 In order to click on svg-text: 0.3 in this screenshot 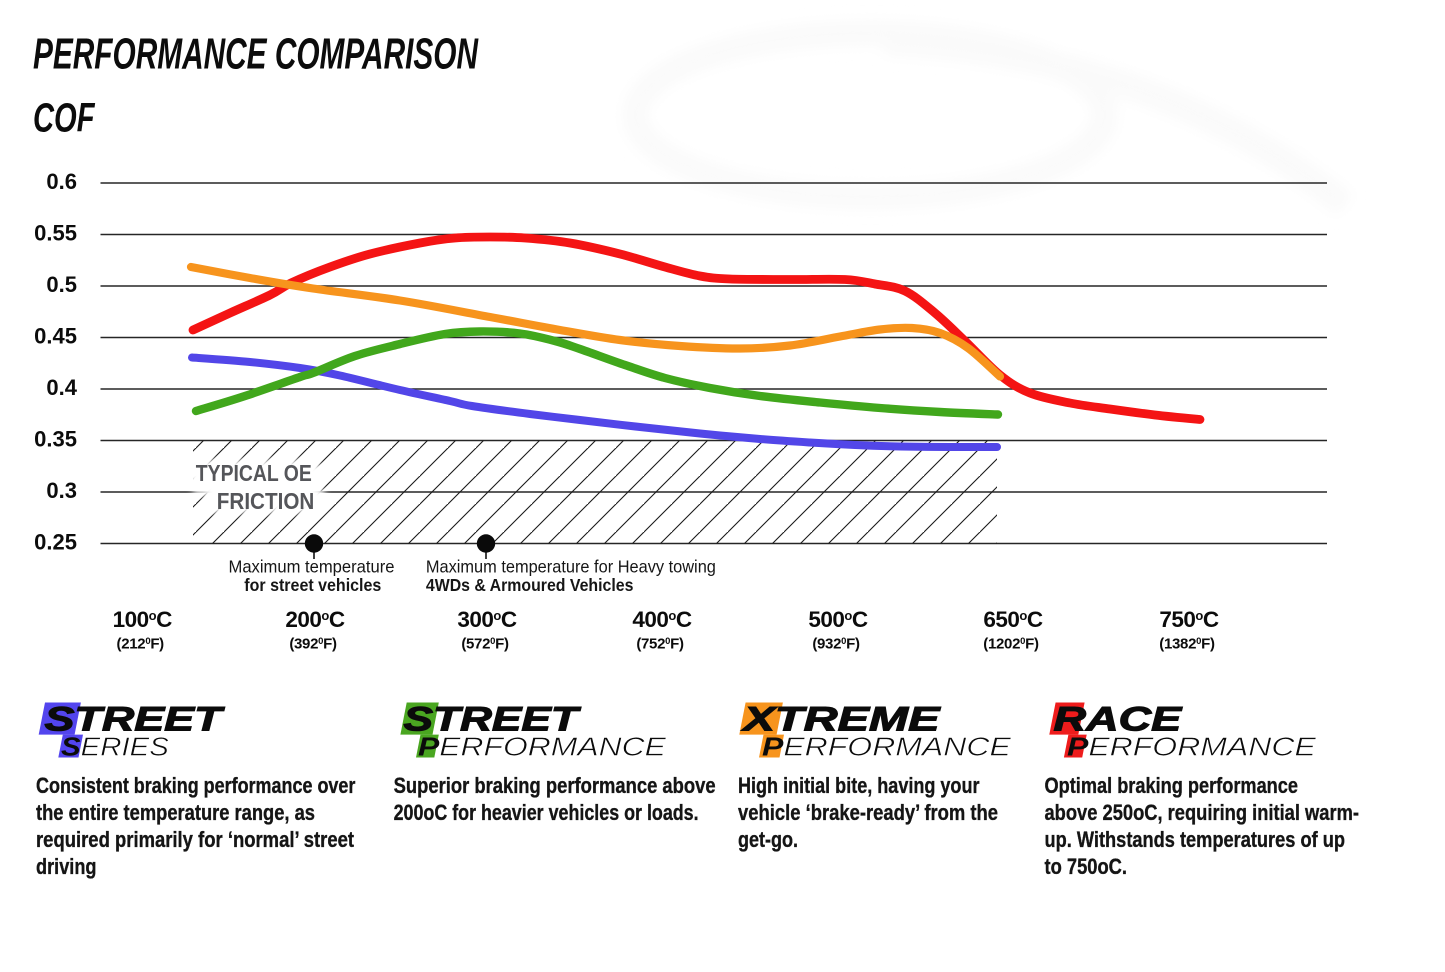, I will do `click(61, 490)`.